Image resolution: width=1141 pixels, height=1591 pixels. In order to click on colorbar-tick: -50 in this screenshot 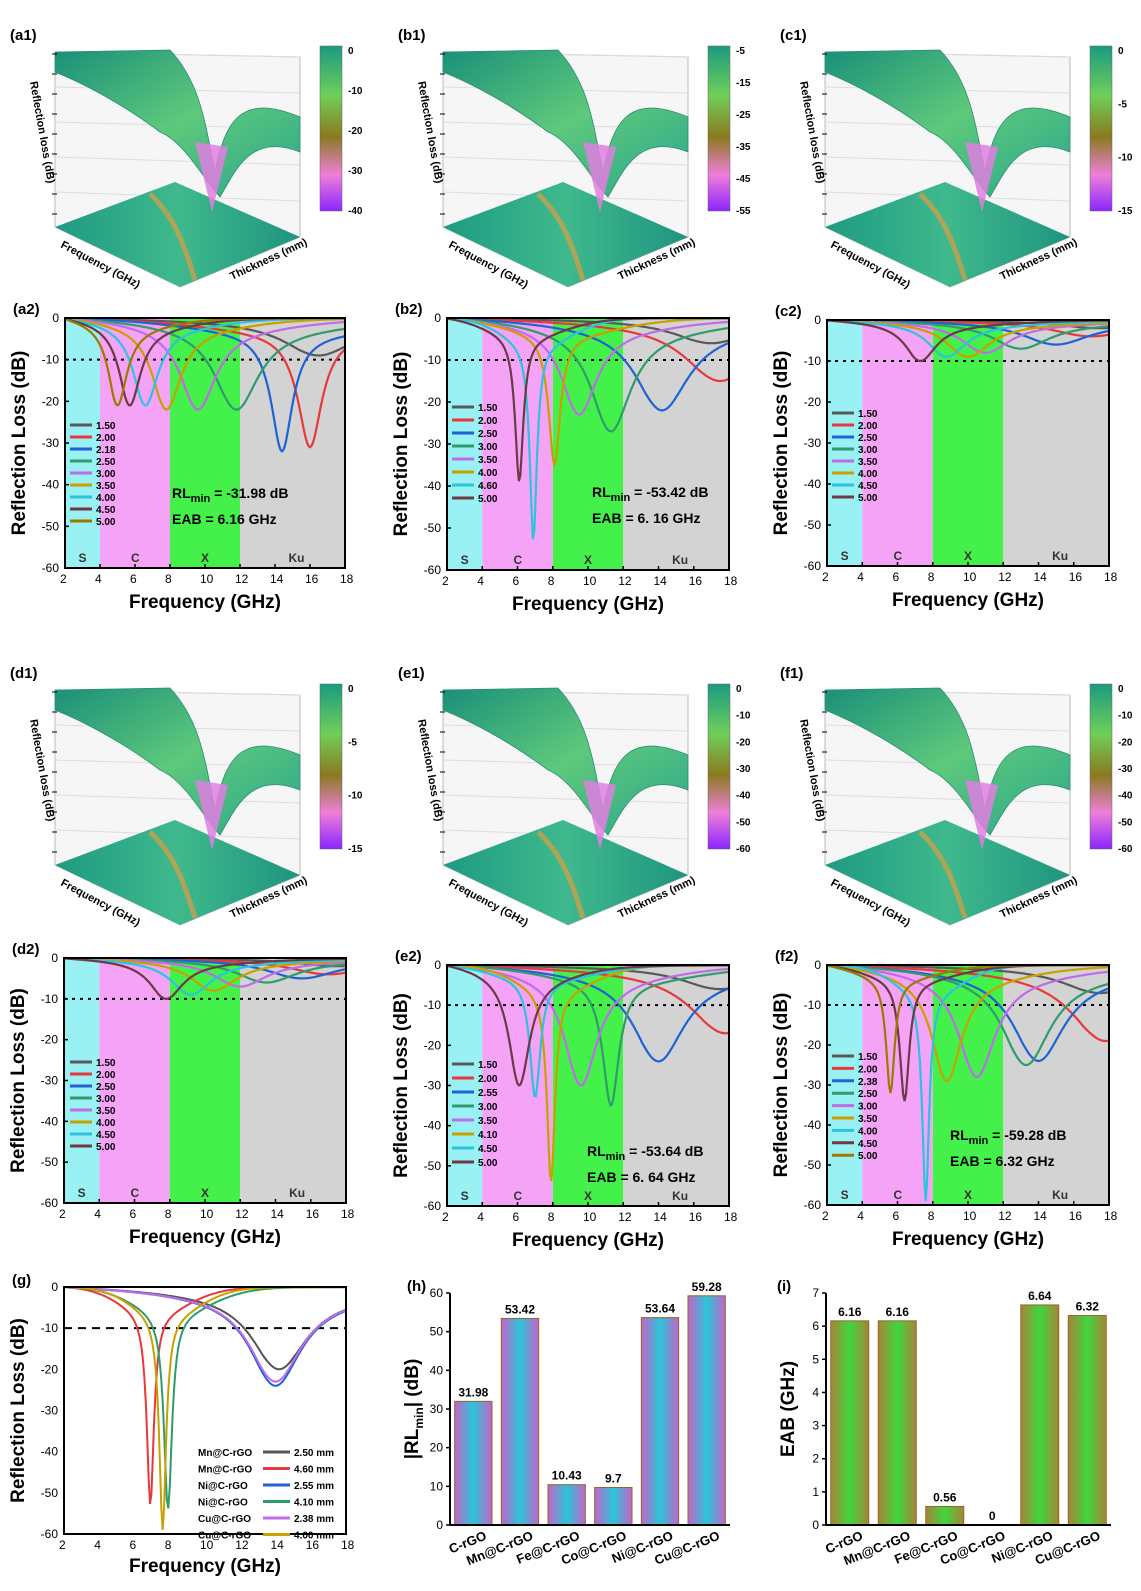, I will do `click(743, 822)`.